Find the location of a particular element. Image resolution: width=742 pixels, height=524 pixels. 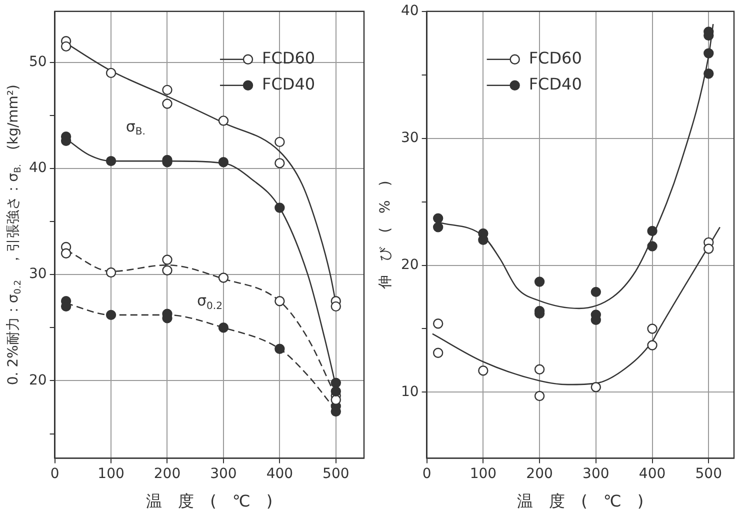

y-tick-label: 50 is located at coordinates (37, 62).